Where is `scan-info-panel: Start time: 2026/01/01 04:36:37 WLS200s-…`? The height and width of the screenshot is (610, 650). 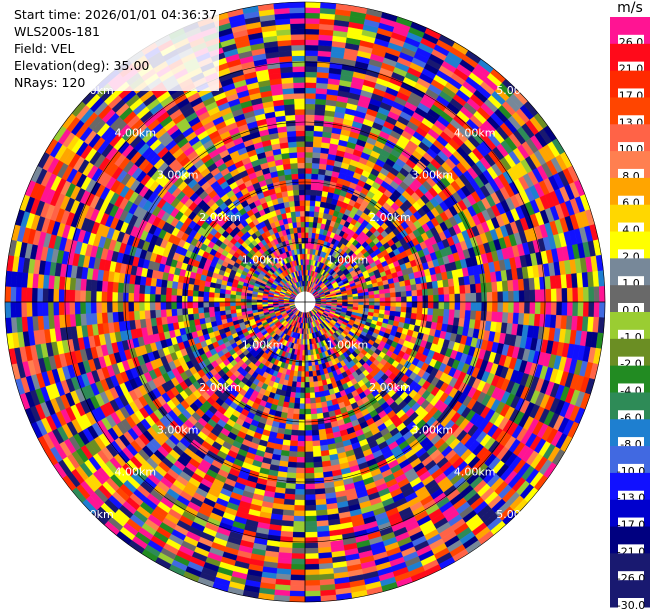
scan-info-panel: Start time: 2026/01/01 04:36:37 WLS200s-… is located at coordinates (116, 48).